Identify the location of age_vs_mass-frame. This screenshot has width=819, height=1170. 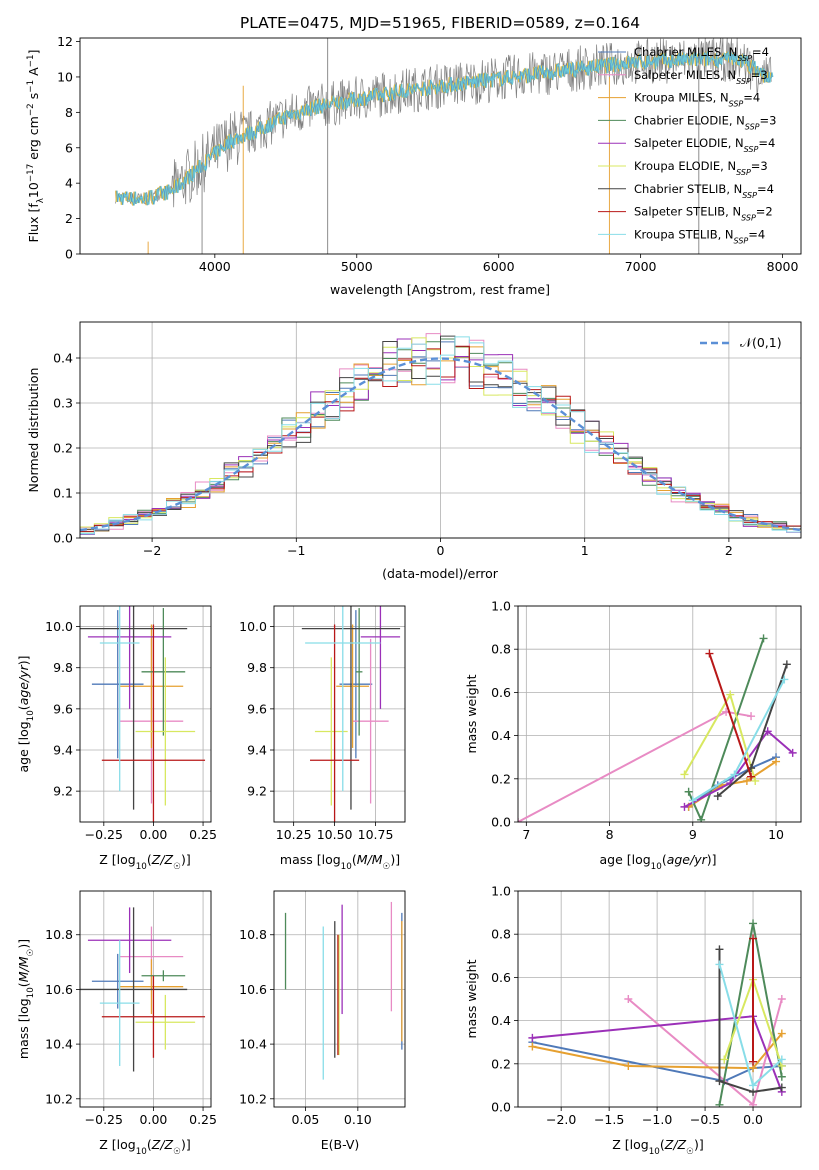
(339, 714).